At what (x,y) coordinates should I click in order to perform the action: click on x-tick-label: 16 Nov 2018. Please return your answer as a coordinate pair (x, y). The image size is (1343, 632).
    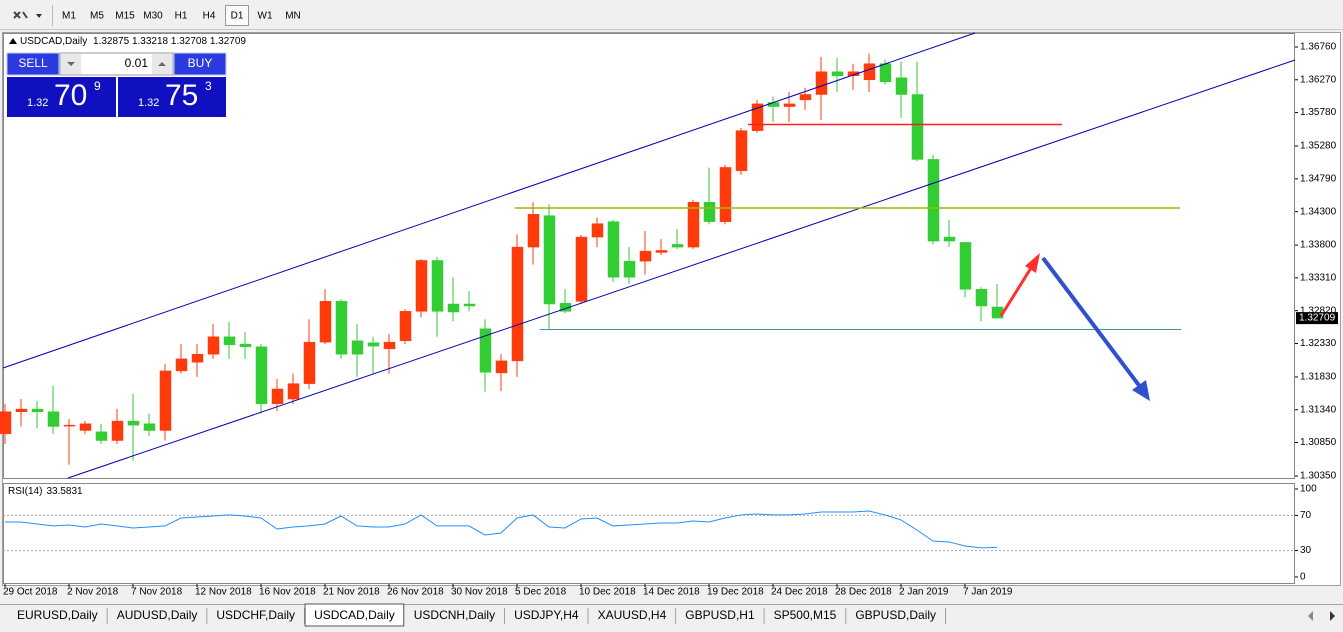
    Looking at the image, I should click on (287, 592).